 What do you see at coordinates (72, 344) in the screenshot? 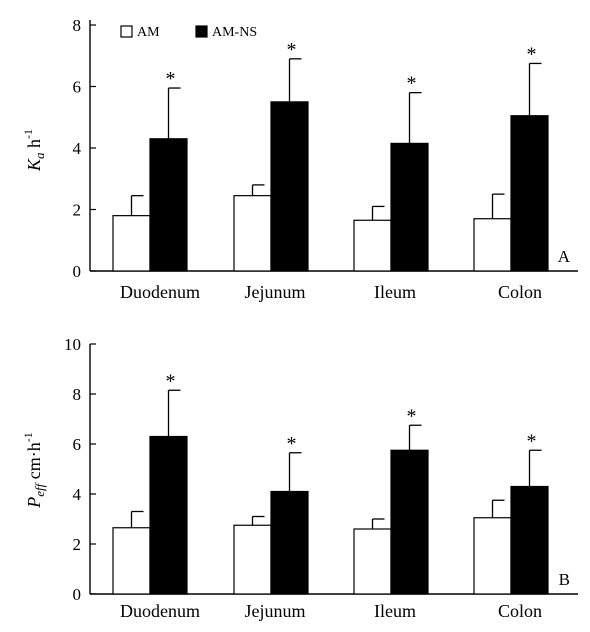
I see `panel-b-tick-label: 10` at bounding box center [72, 344].